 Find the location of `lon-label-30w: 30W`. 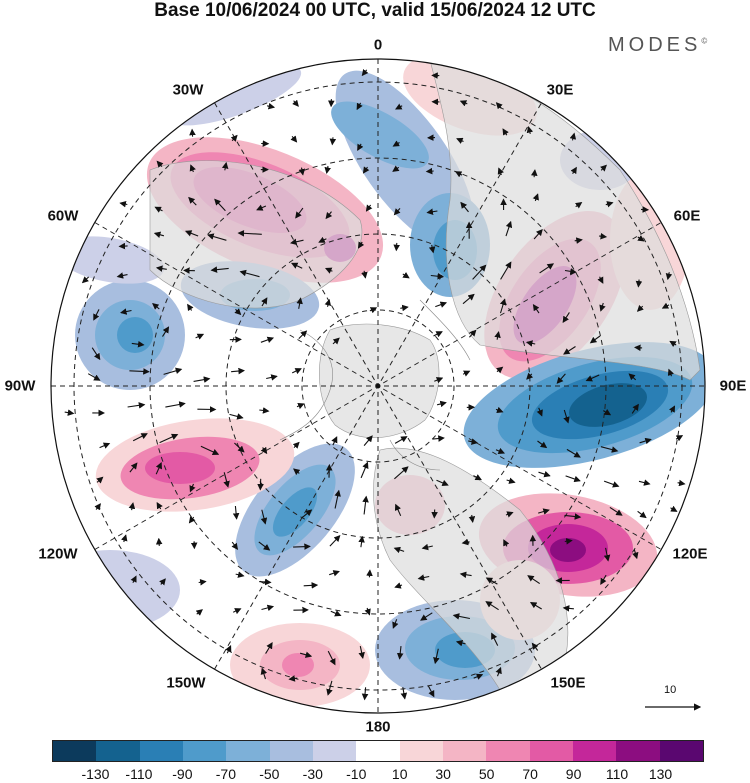

lon-label-30w: 30W is located at coordinates (188, 90).